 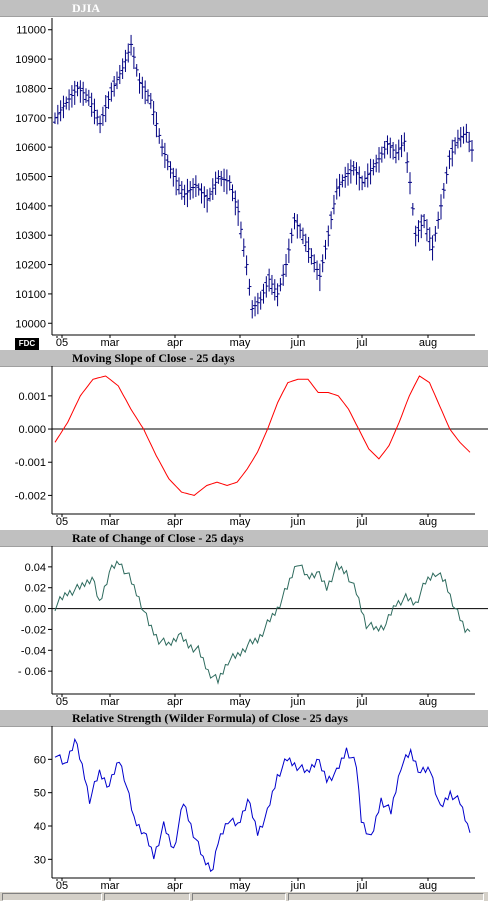 What do you see at coordinates (30, 178) in the screenshot?
I see `y-tick-label: 10500` at bounding box center [30, 178].